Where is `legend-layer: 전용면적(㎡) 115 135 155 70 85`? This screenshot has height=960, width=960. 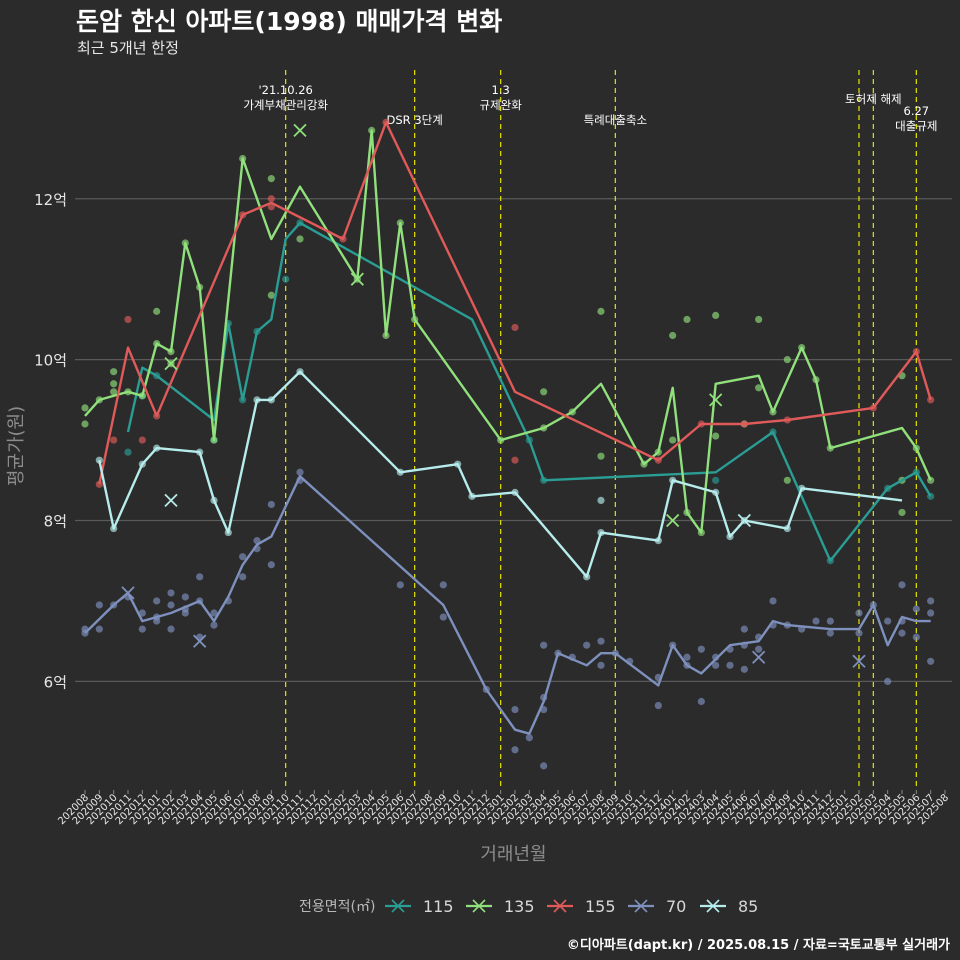
legend-layer: 전용면적(㎡) 115 135 155 70 85 is located at coordinates (528, 906).